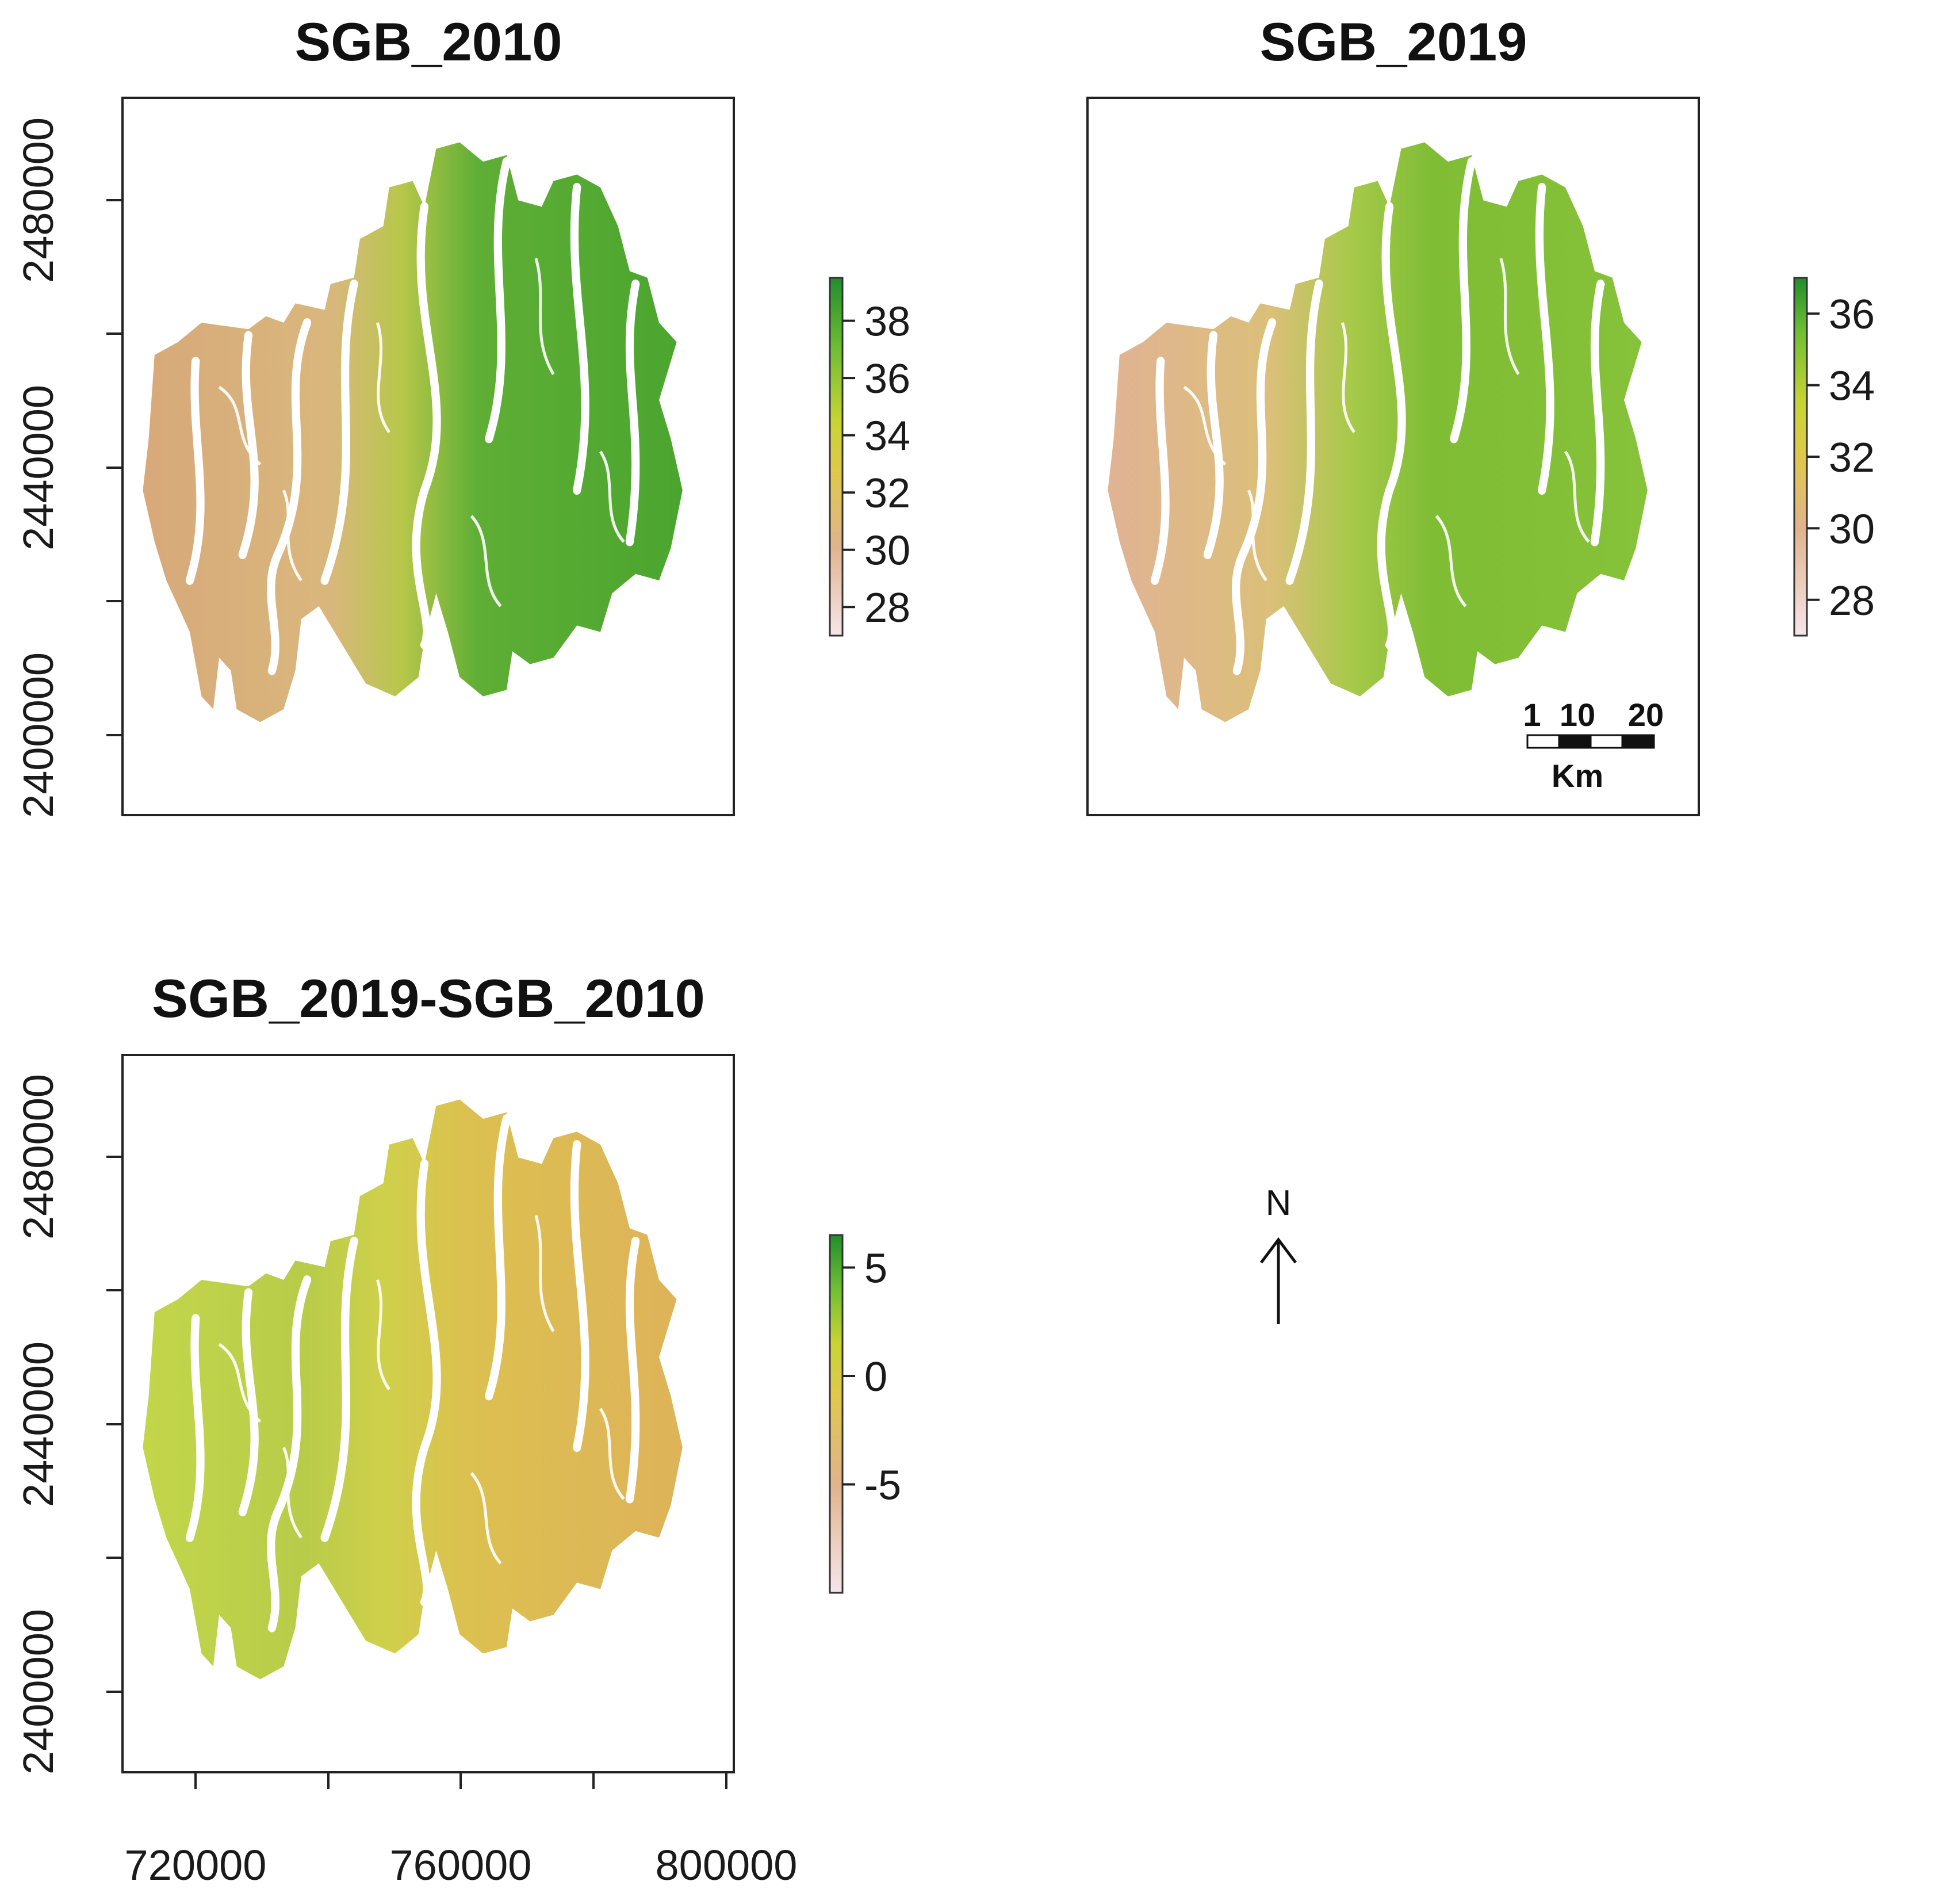 The width and height of the screenshot is (1934, 1904). I want to click on map-frame-sgb2010, so click(428, 456).